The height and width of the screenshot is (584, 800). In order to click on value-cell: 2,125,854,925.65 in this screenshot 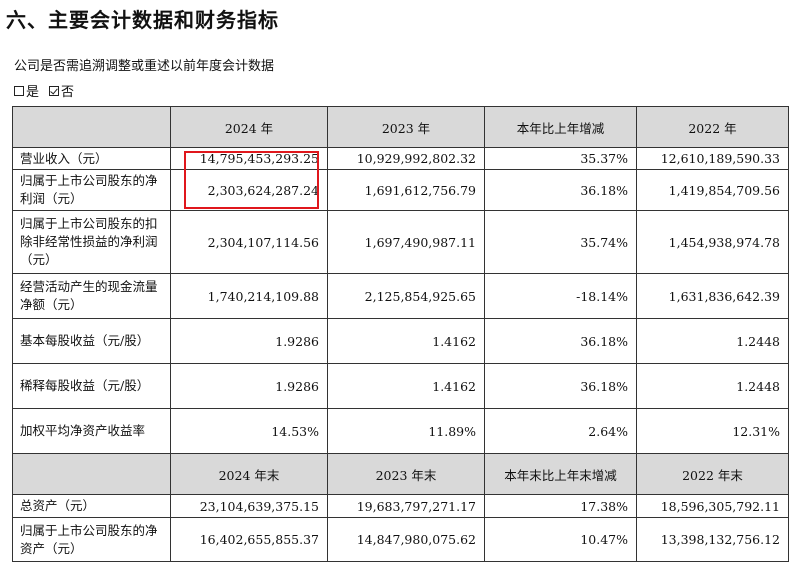, I will do `click(406, 296)`.